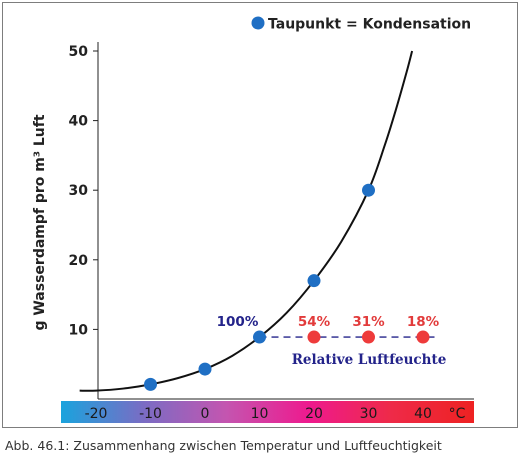 Image resolution: width=522 pixels, height=468 pixels. Describe the element at coordinates (79, 52) in the screenshot. I see `y-tick-label: 50` at that location.